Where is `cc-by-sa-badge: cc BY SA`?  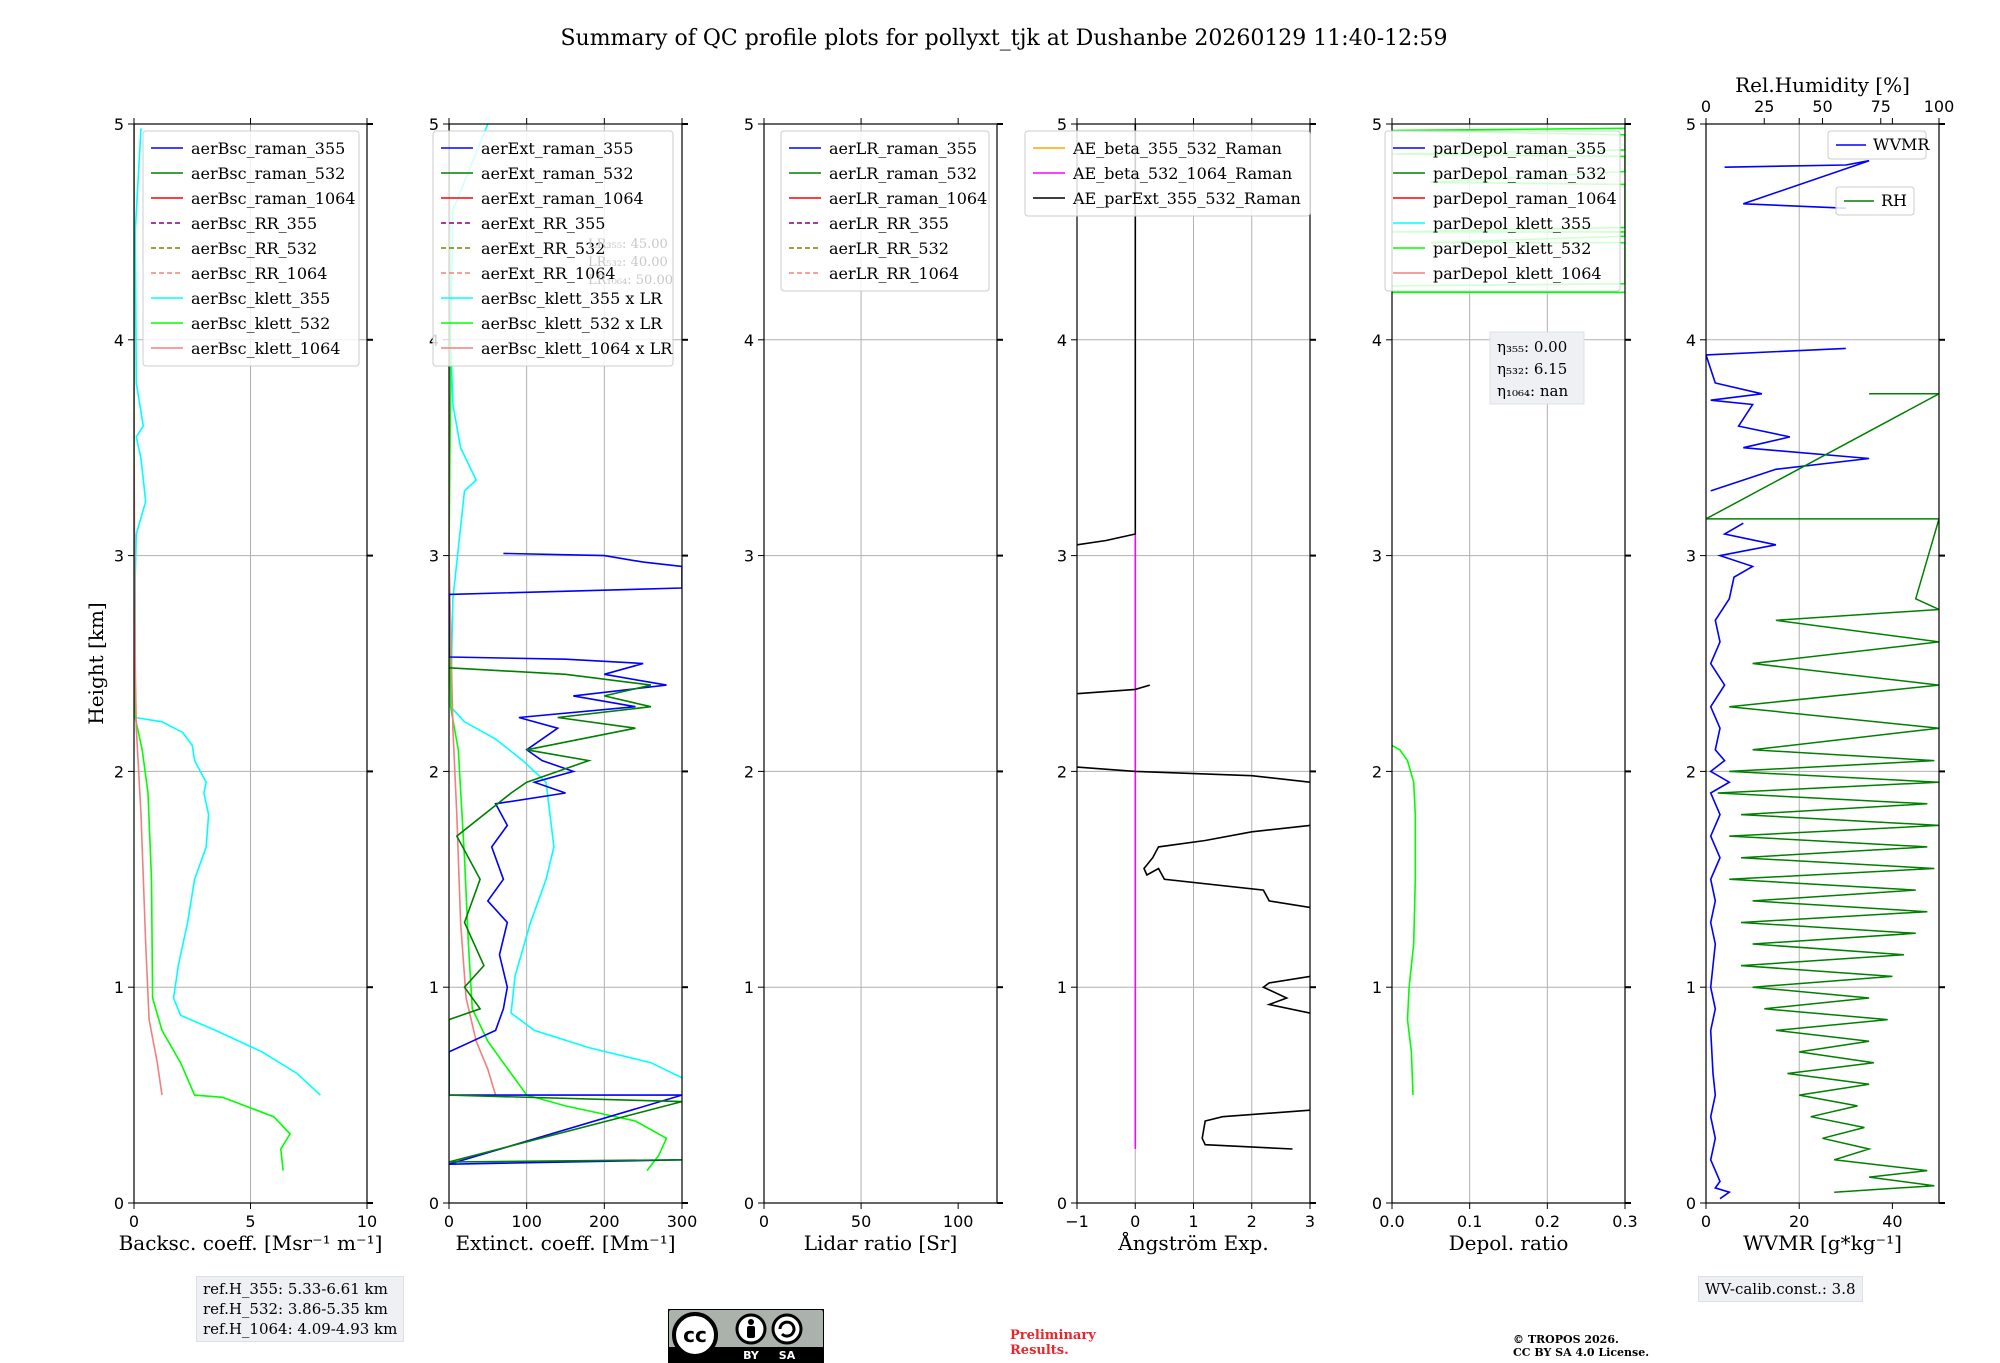
cc-by-sa-badge: cc BY SA is located at coordinates (746, 1336).